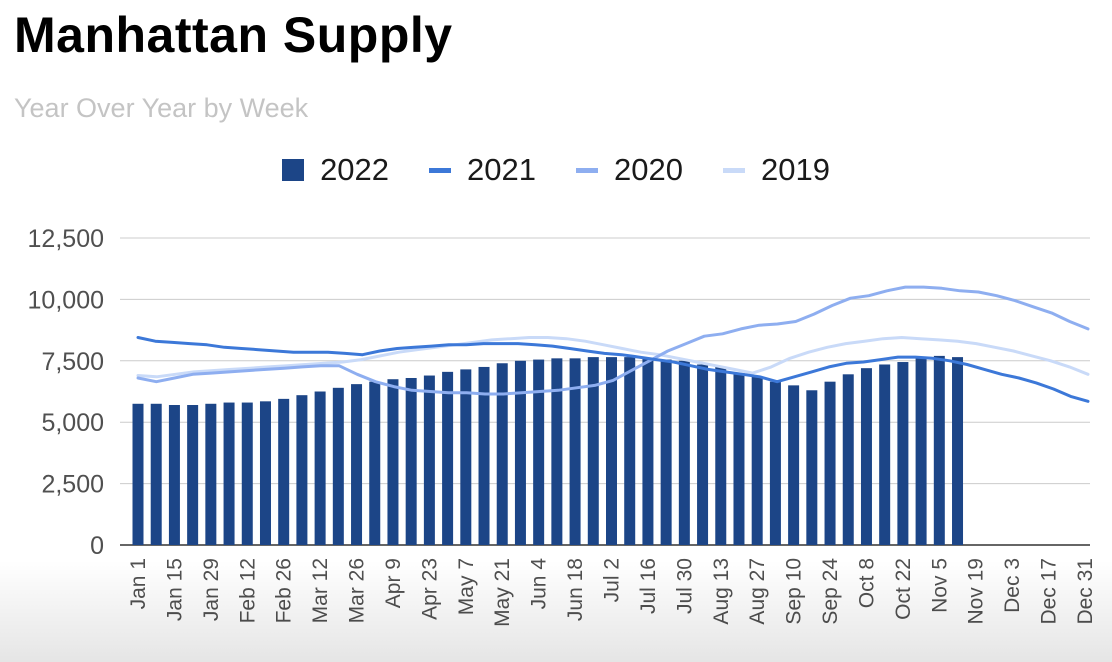  What do you see at coordinates (66, 392) in the screenshot?
I see `y-axis-ticks: 0 2,500 5,000 7,500 10,000 12,500` at bounding box center [66, 392].